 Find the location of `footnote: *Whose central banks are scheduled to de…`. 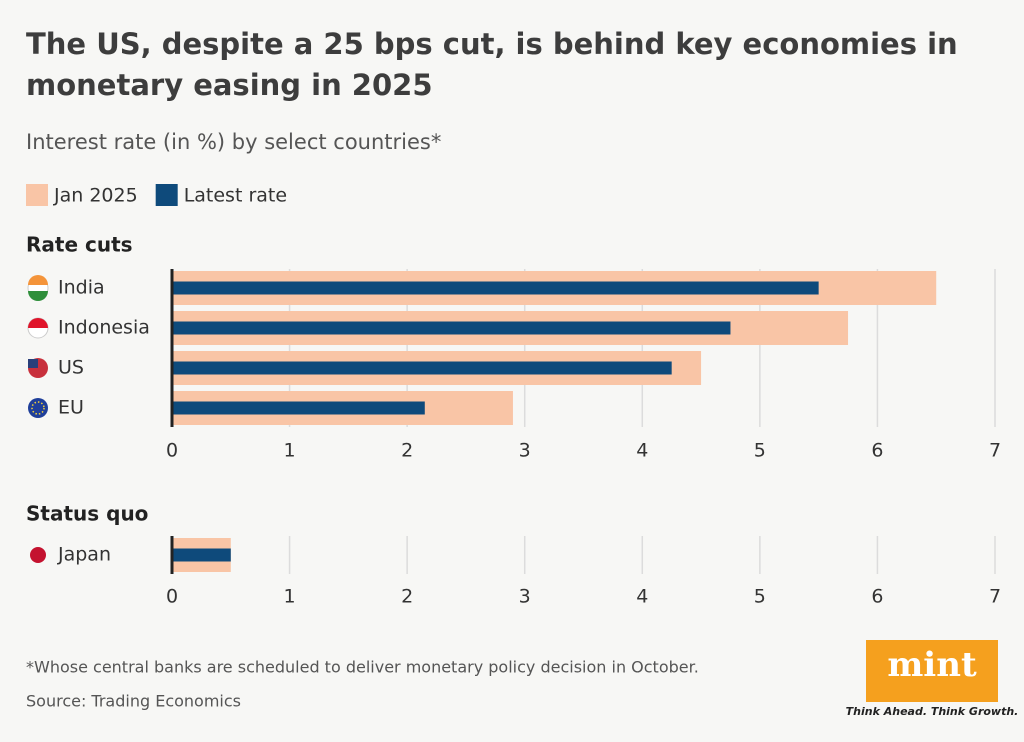

footnote: *Whose central banks are scheduled to de… is located at coordinates (362, 667).